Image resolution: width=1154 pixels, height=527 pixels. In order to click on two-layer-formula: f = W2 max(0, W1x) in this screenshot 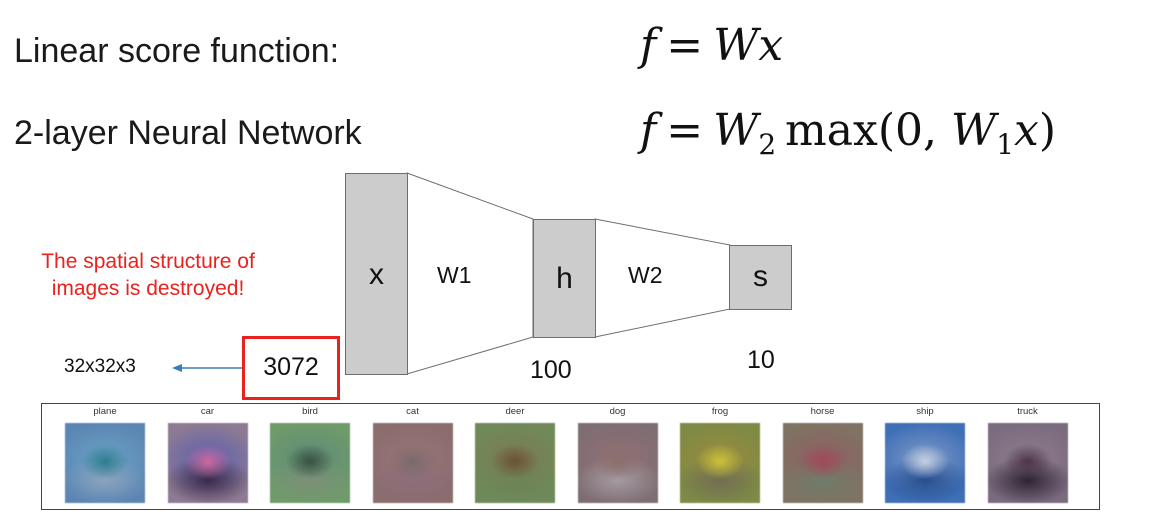, I will do `click(848, 133)`.